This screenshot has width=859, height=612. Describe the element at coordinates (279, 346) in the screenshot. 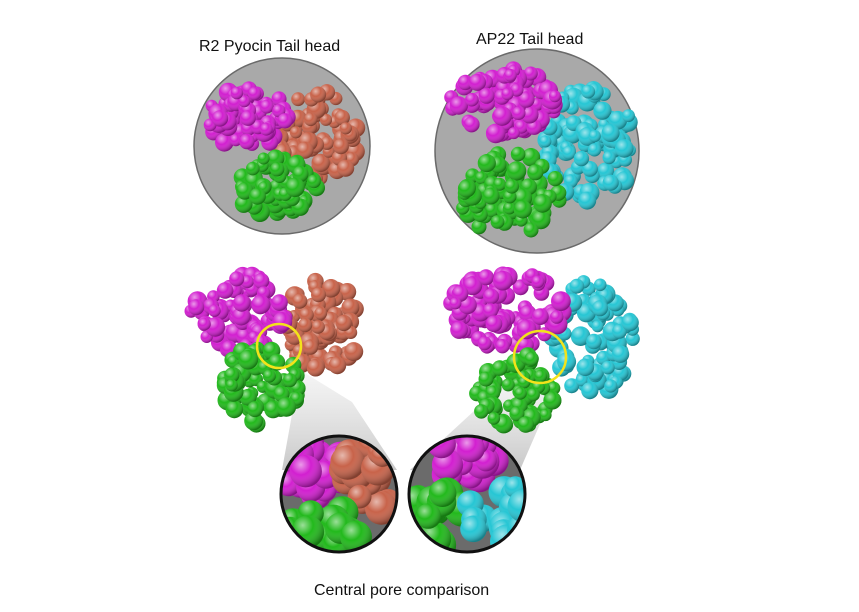

I see `r2-pore-highlight-ring` at that location.